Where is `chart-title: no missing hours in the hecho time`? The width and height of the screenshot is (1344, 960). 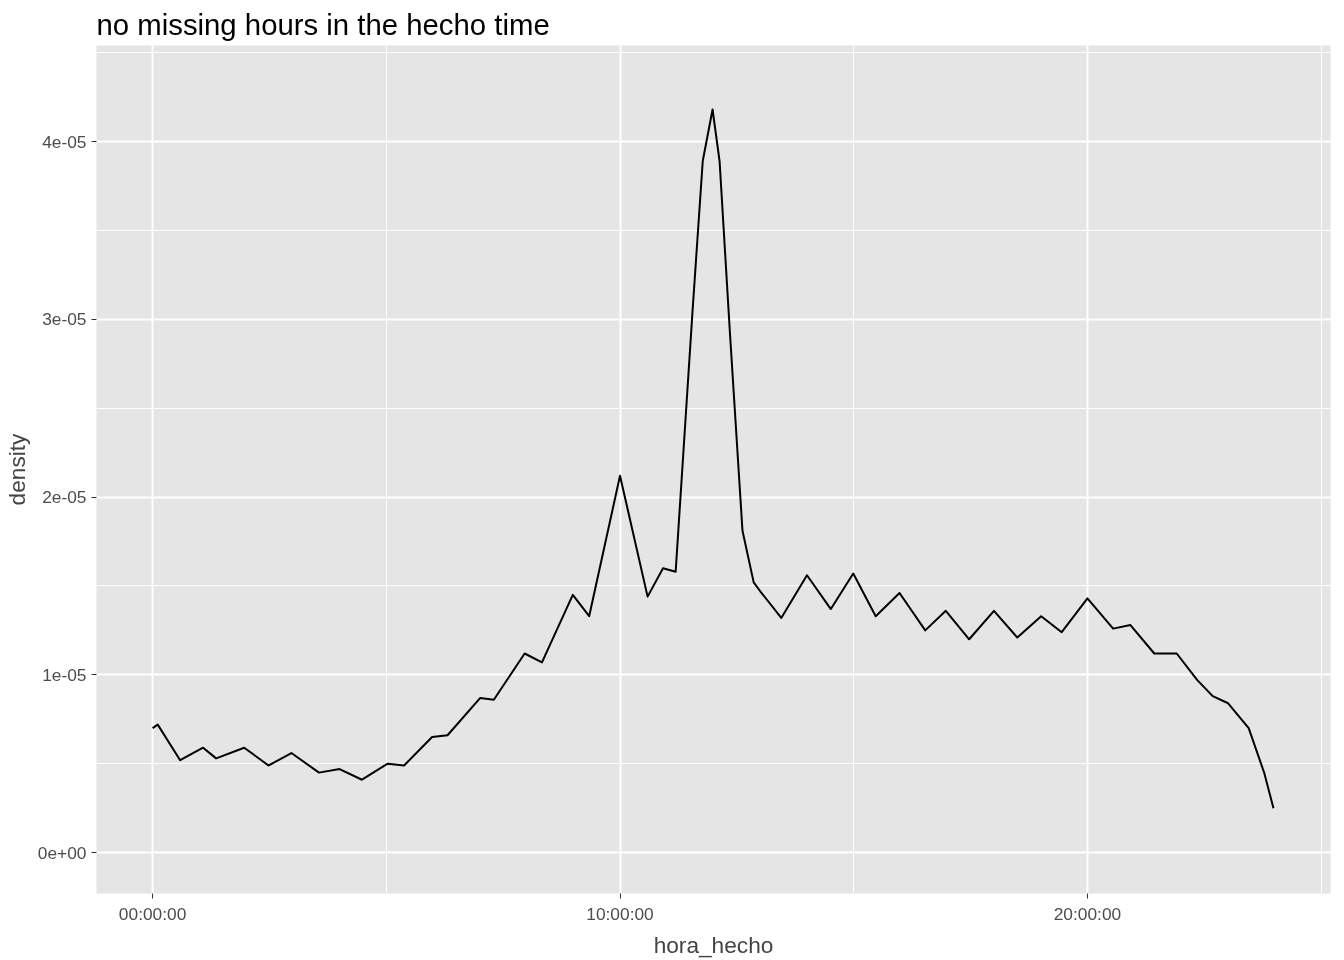
chart-title: no missing hours in the hecho time is located at coordinates (323, 24).